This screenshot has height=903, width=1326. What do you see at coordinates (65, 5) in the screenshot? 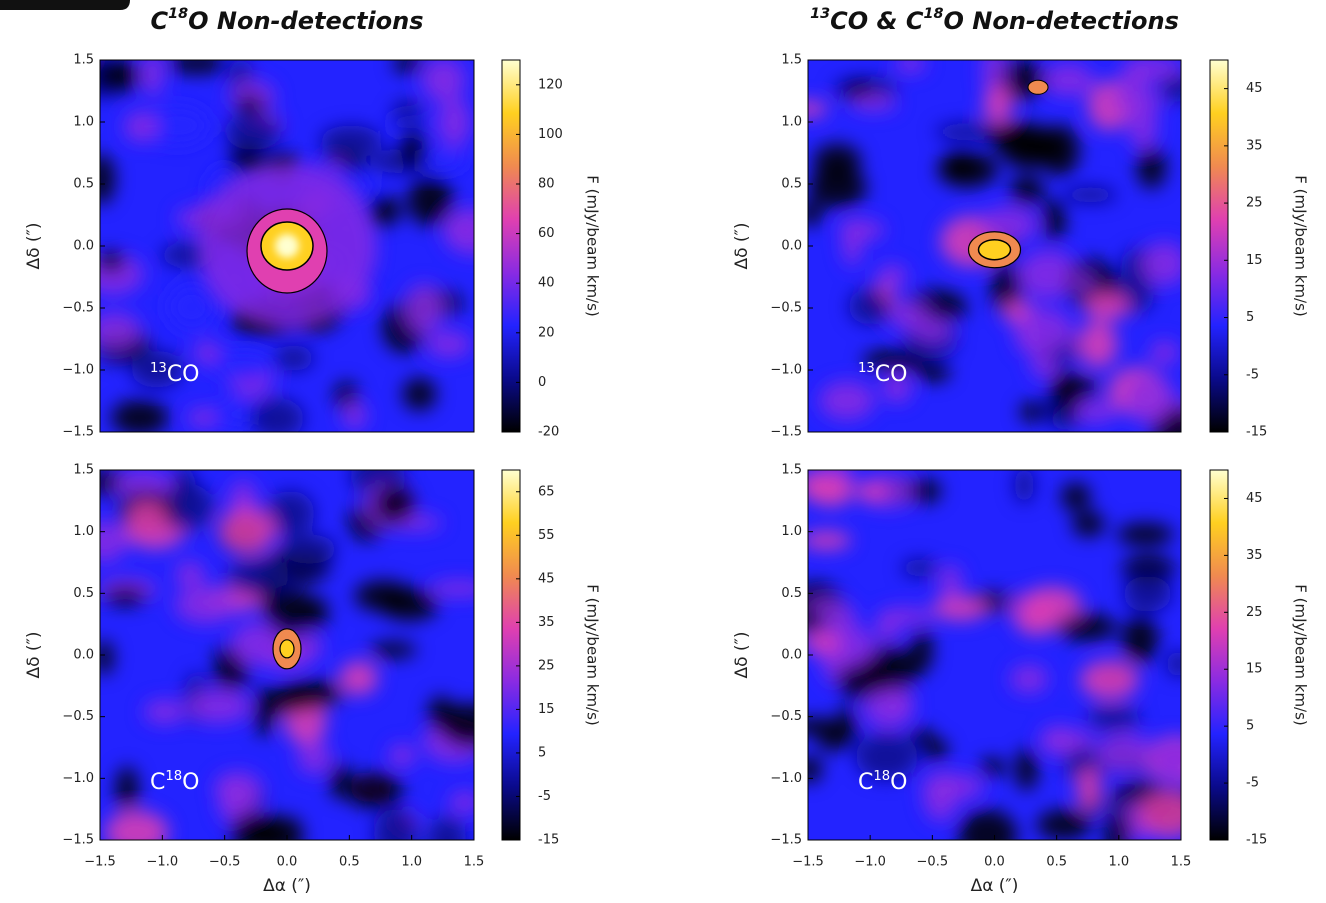
I see `window-tab` at bounding box center [65, 5].